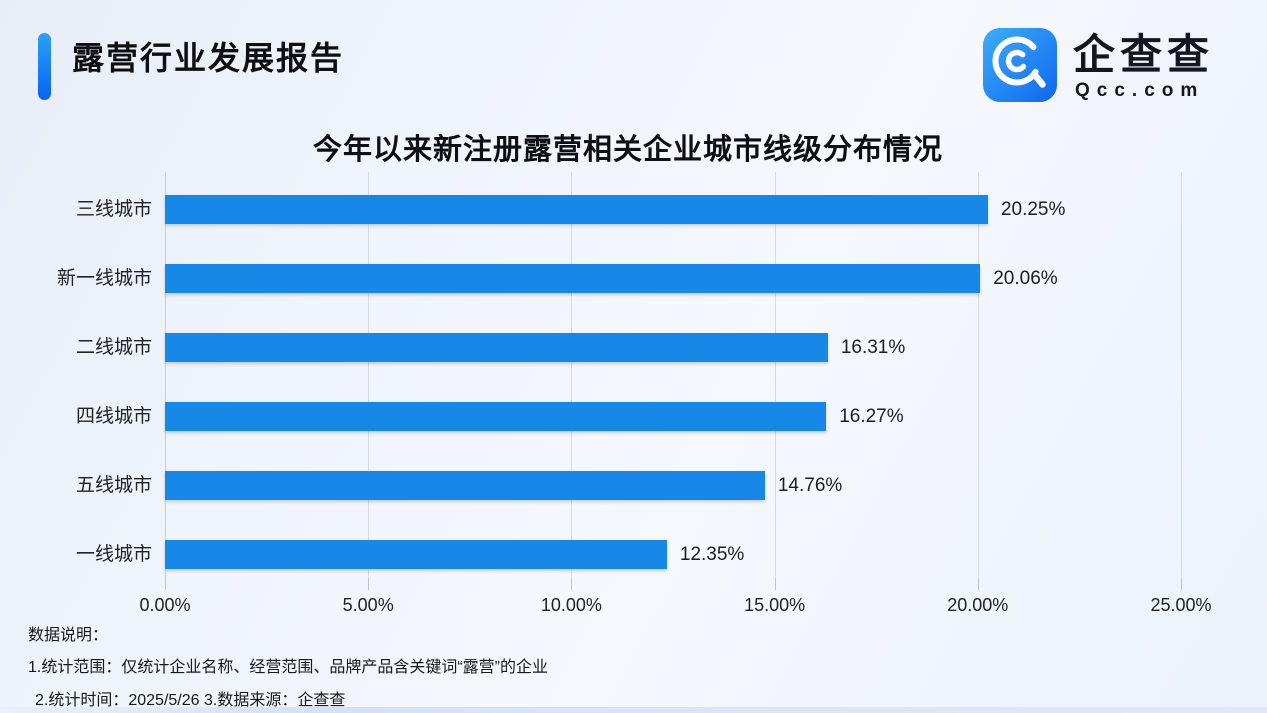 The image size is (1267, 713). What do you see at coordinates (633, 710) in the screenshot?
I see `bottom-decorative-strip` at bounding box center [633, 710].